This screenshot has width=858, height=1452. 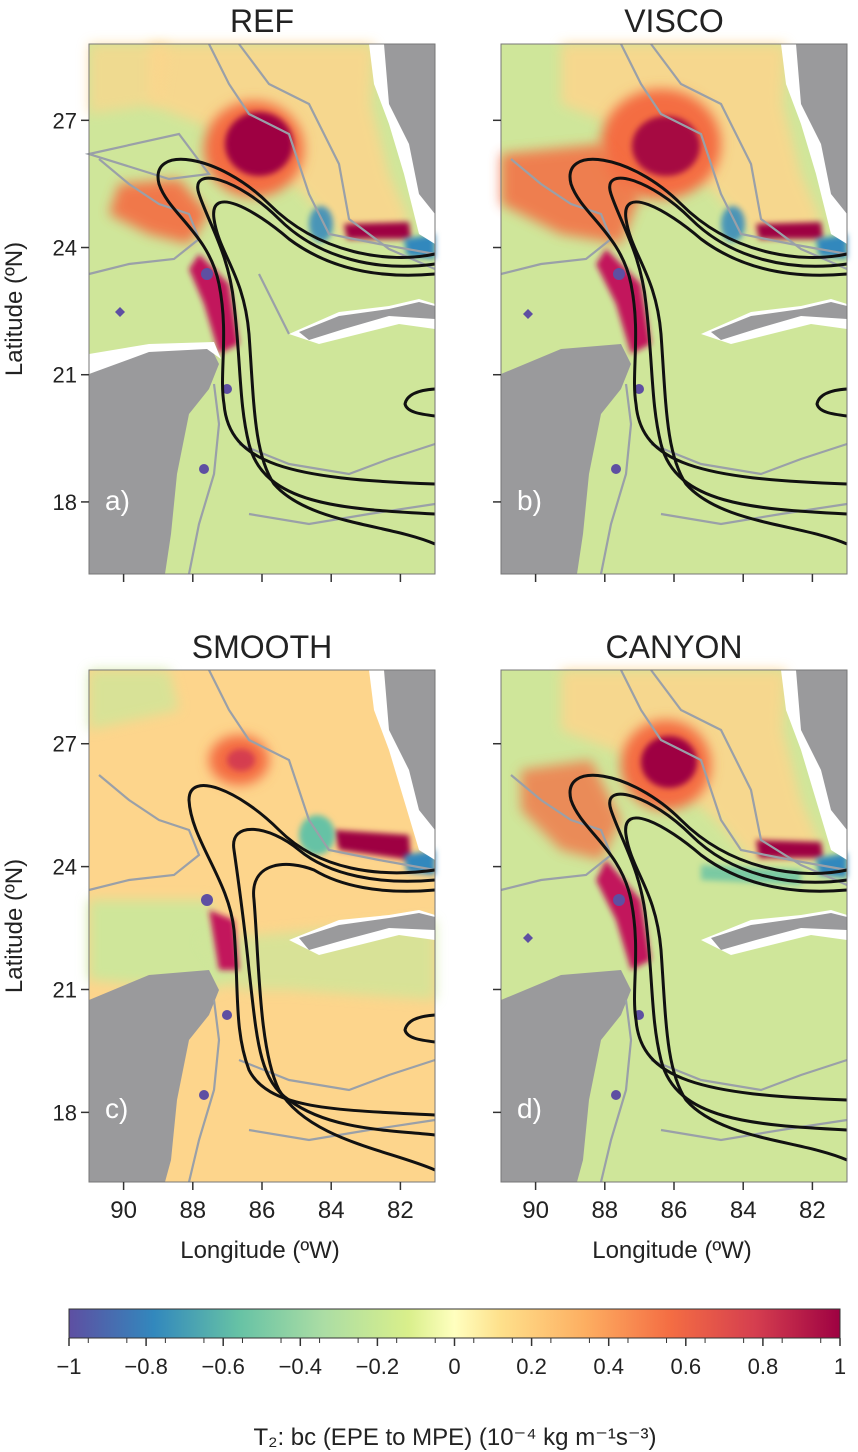 I want to click on panel-label-canyon: d), so click(x=529, y=1108).